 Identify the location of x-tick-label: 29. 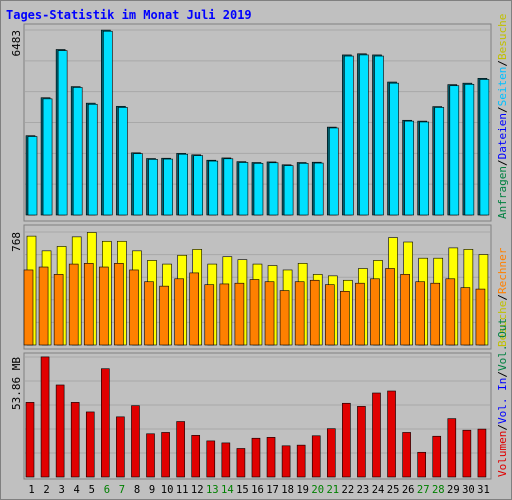
(453, 490).